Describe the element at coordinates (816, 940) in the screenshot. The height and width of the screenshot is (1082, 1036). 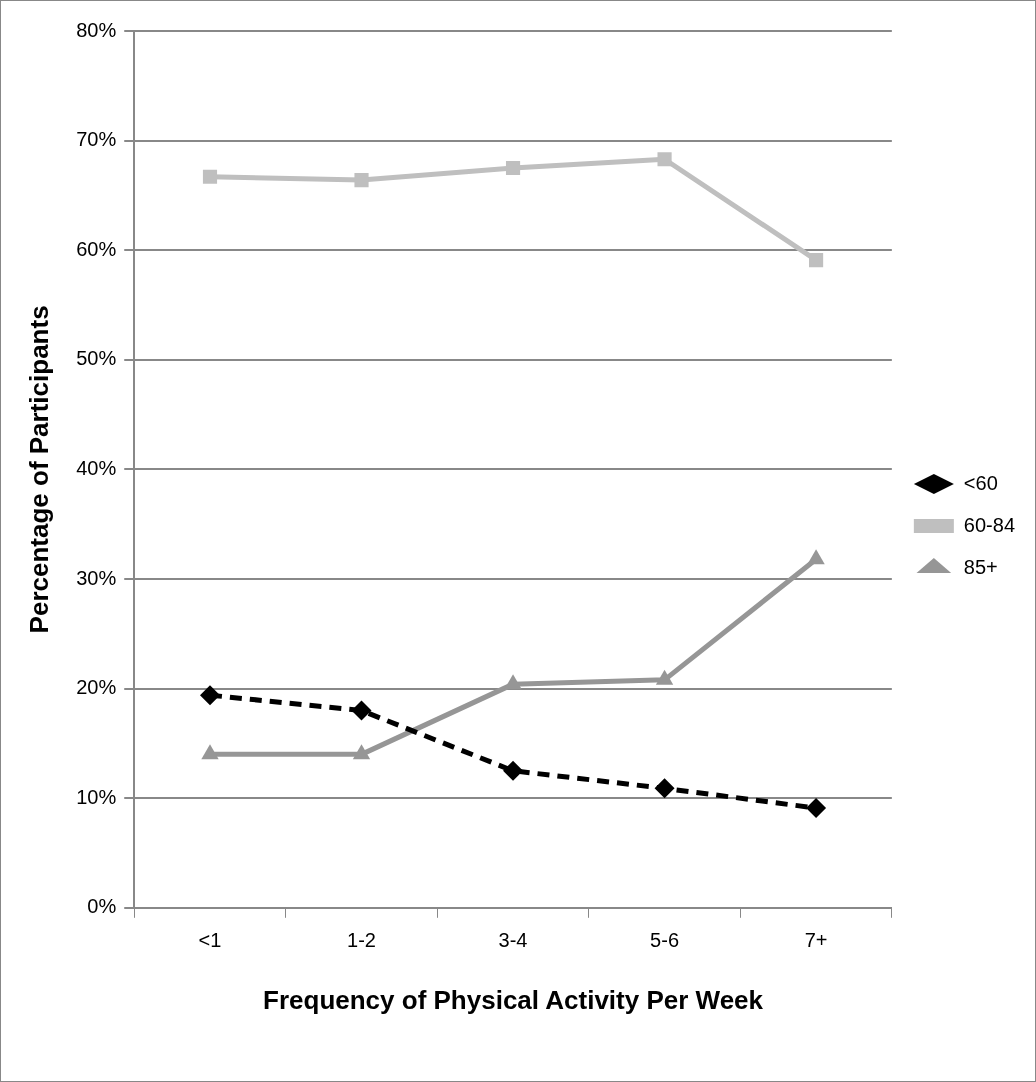
I see `x-tick-label: 7+` at that location.